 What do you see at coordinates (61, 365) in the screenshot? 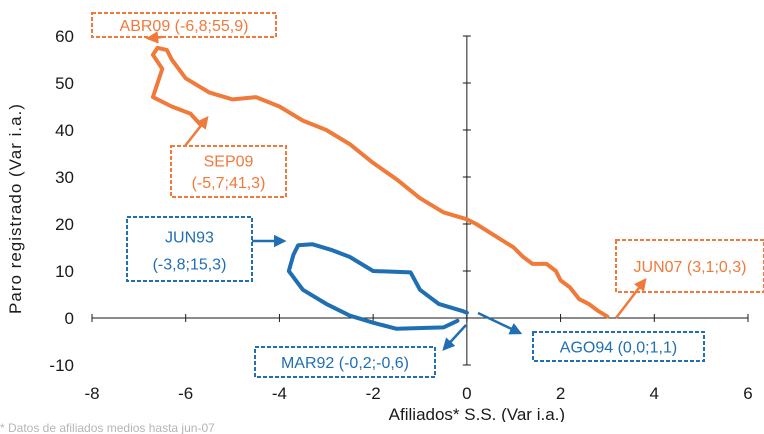
I see `y-tick-label: -10` at bounding box center [61, 365].